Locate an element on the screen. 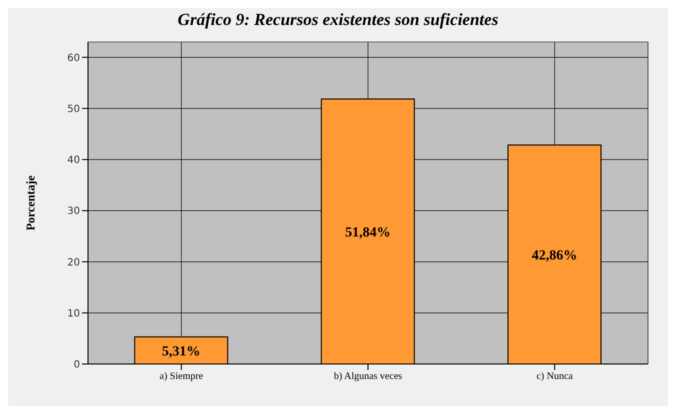  y-tick-label: 30 is located at coordinates (73, 212).